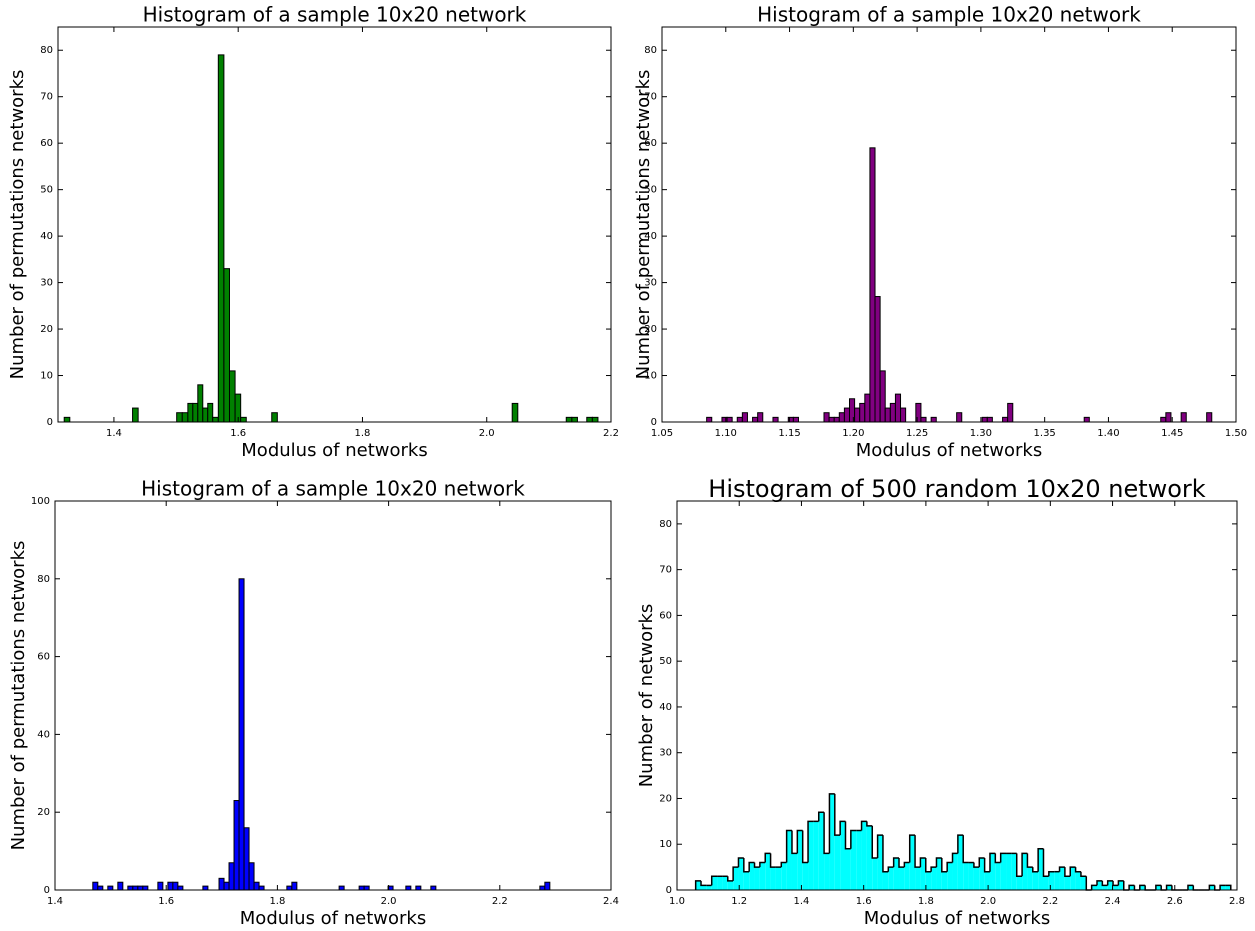  I want to click on x-tick-label: 1.45, so click(1172, 433).